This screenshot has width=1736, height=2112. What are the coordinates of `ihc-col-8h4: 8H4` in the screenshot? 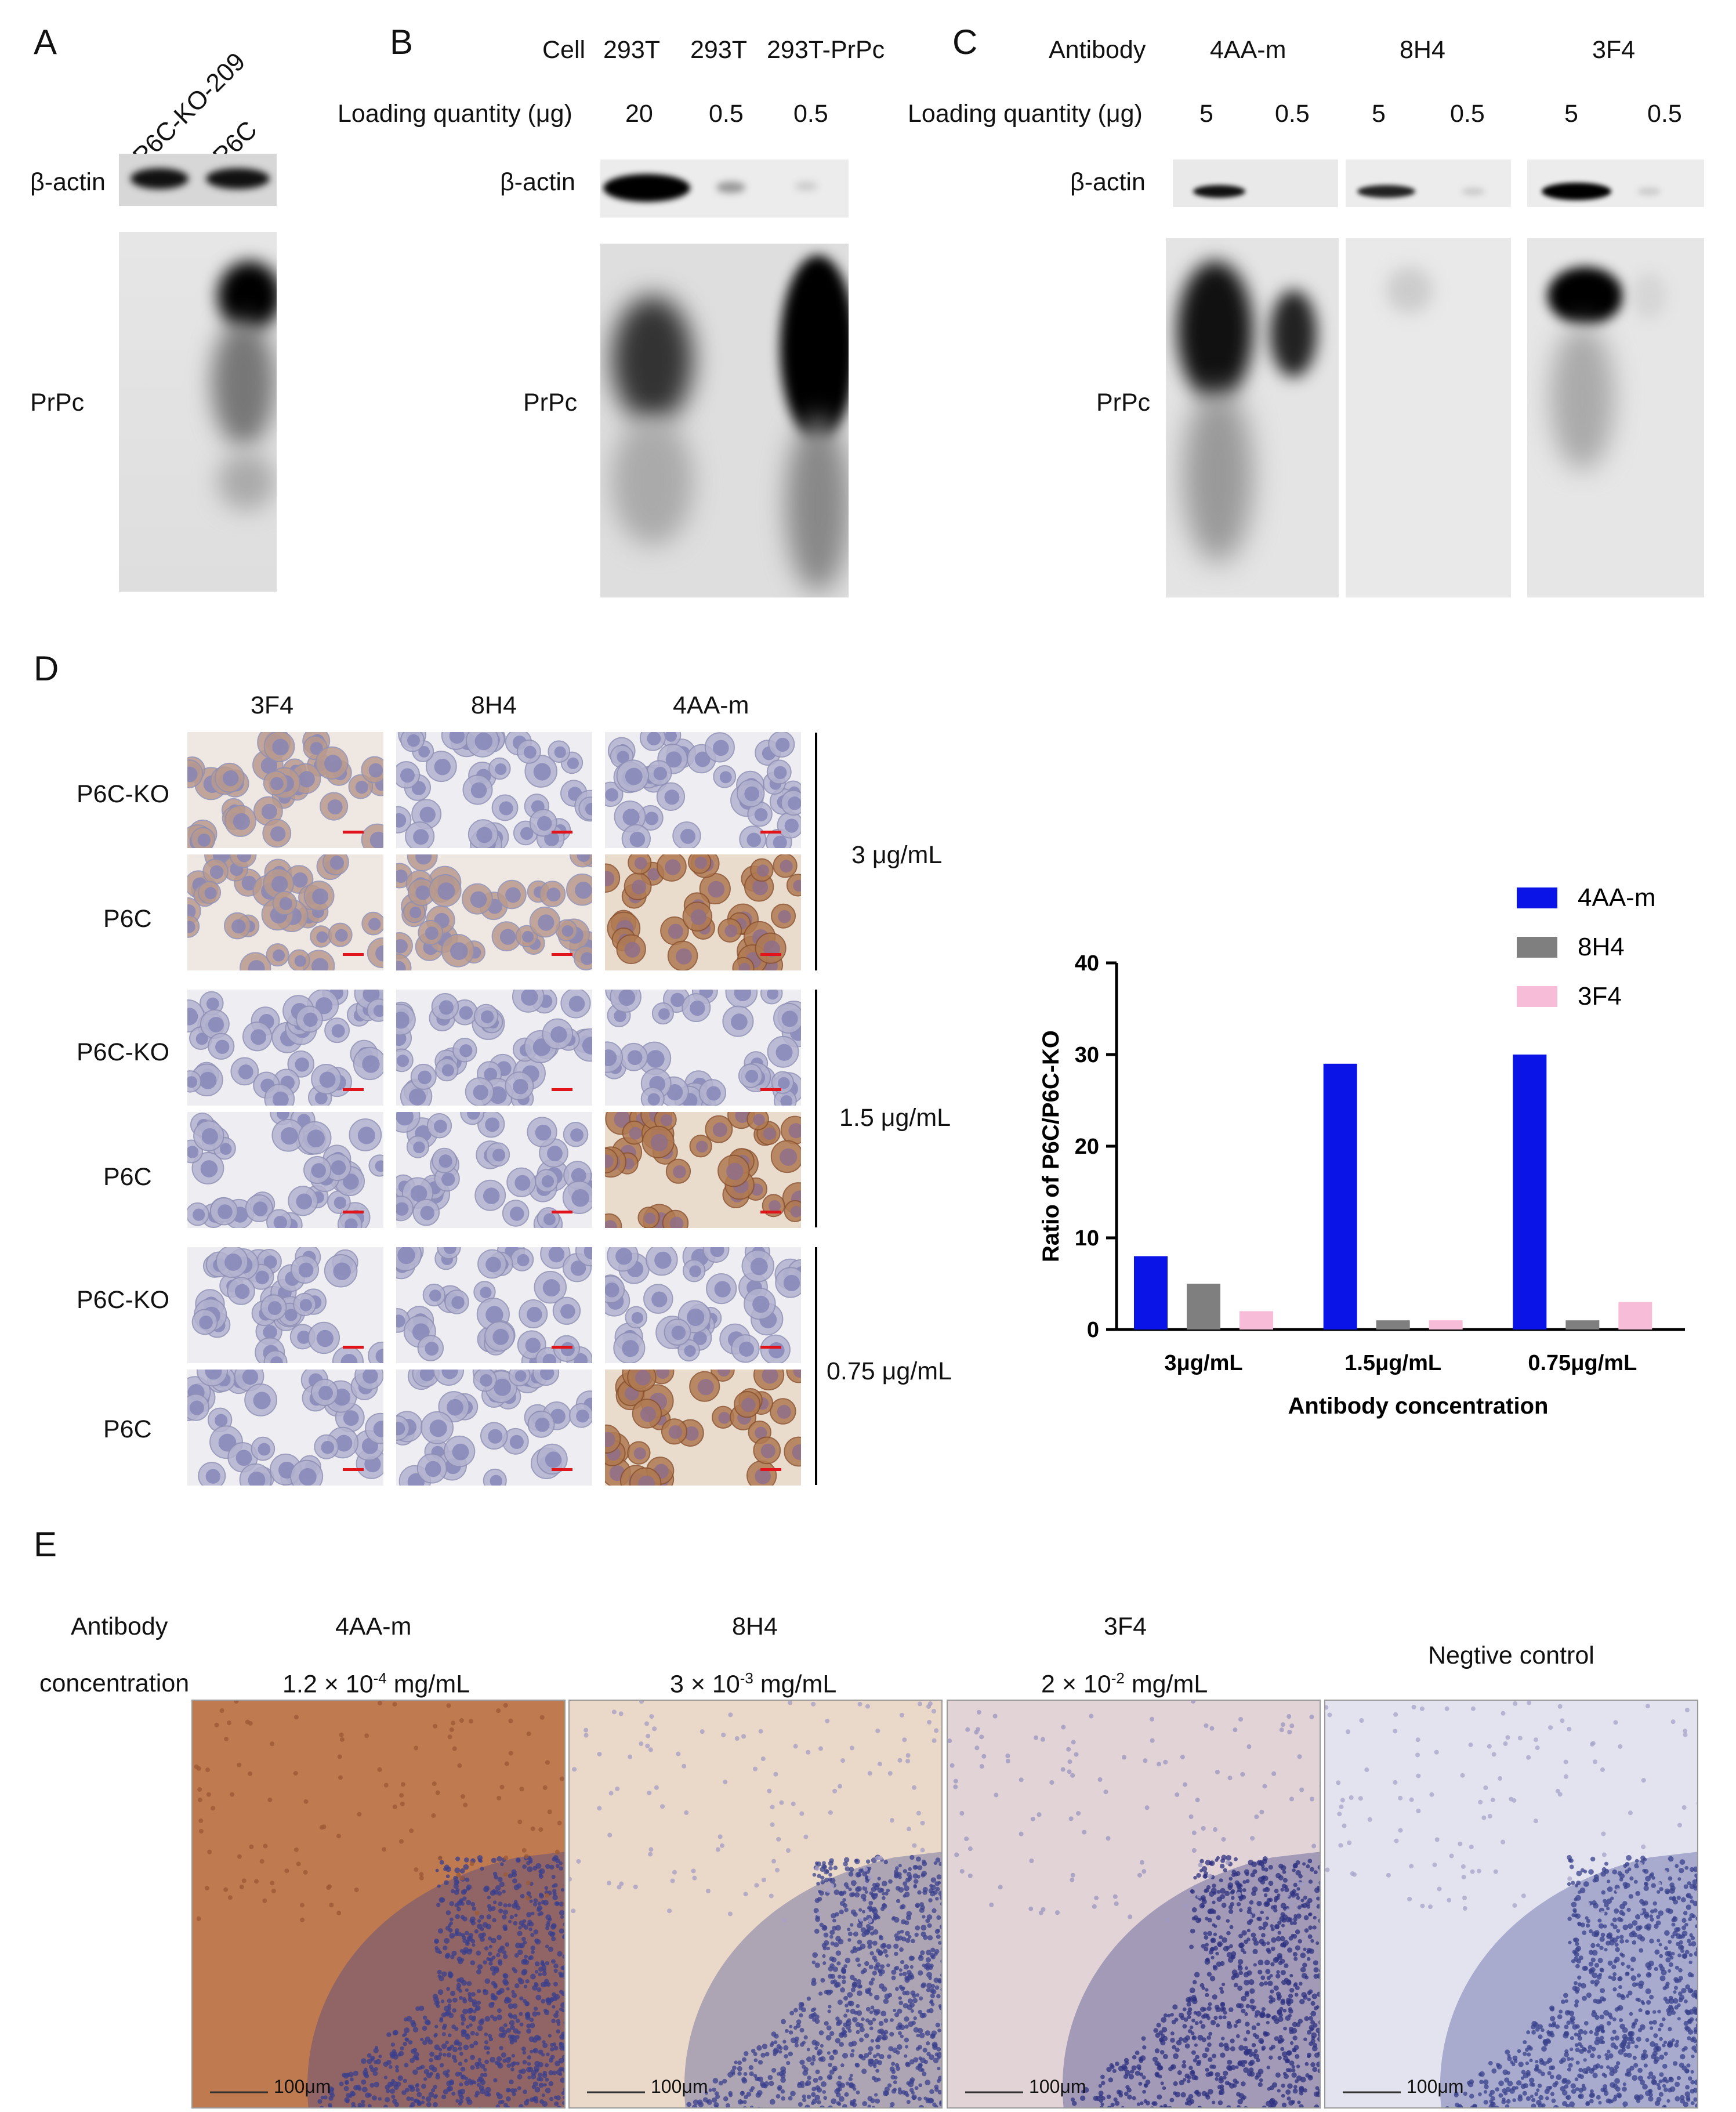 It's located at (494, 705).